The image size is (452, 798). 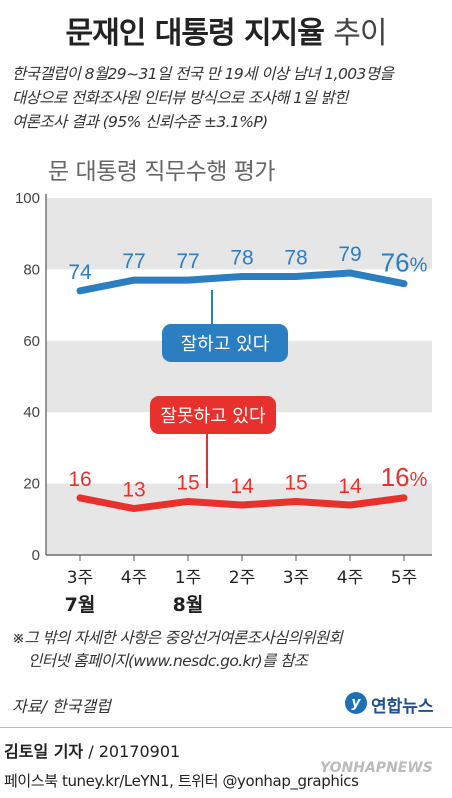 I want to click on data-label: 13, so click(x=133, y=490).